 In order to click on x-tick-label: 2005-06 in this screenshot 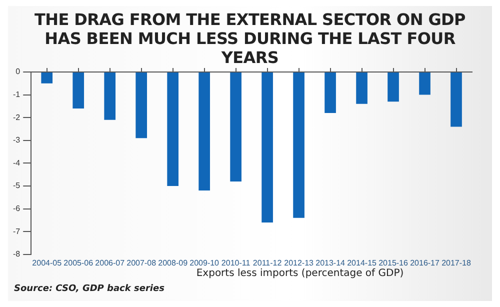, I will do `click(79, 263)`.